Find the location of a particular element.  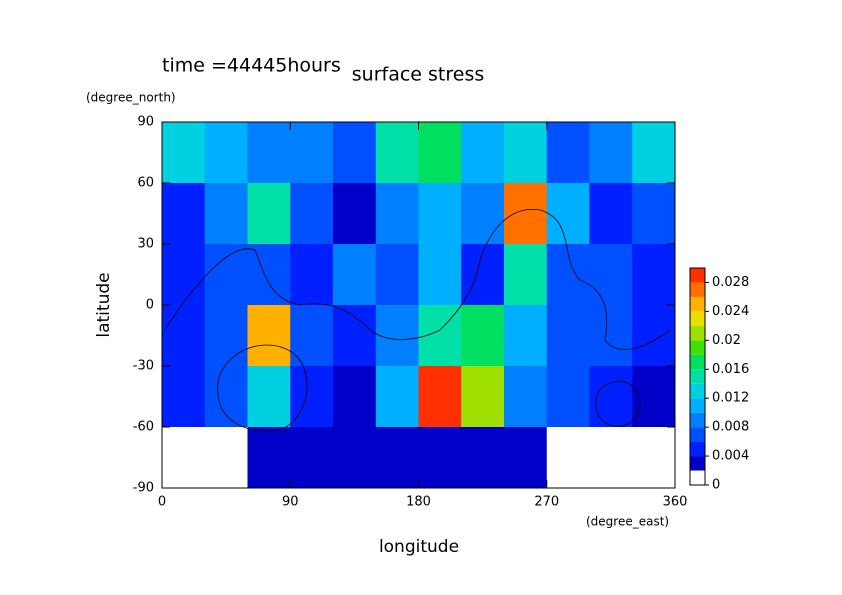

colorbar-frame is located at coordinates (697, 376).